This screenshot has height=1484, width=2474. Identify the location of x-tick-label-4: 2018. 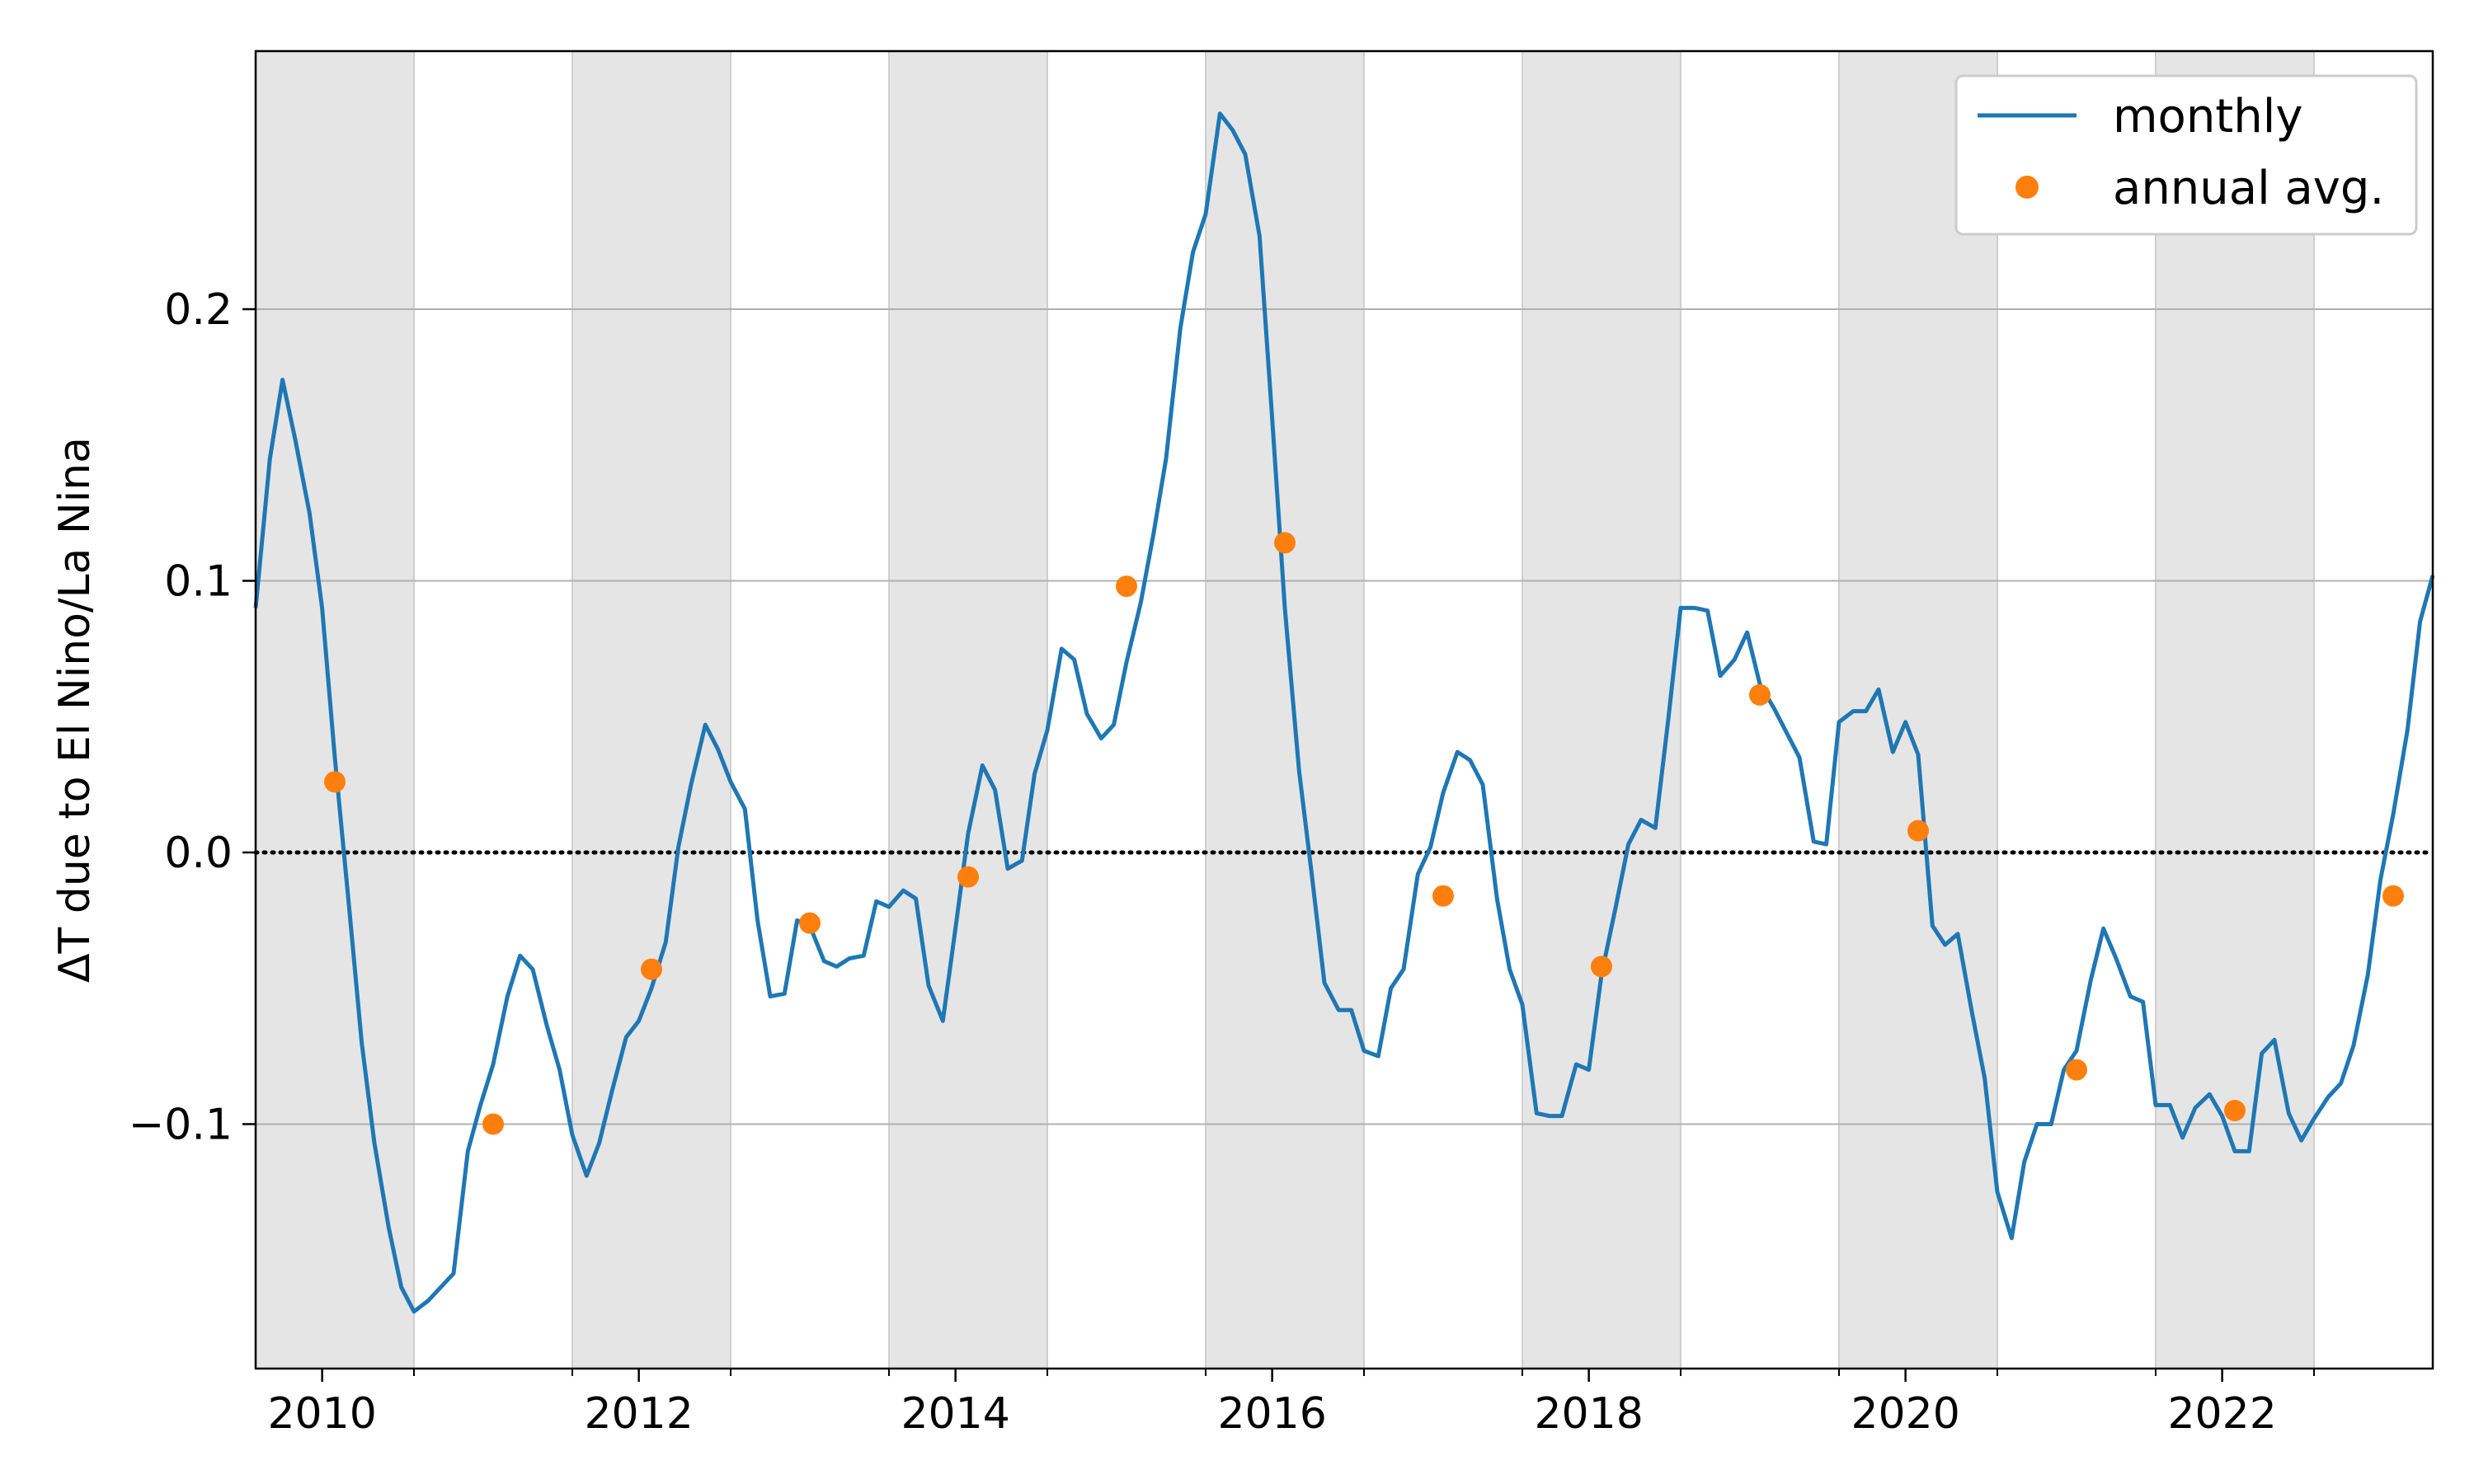
(1588, 1414).